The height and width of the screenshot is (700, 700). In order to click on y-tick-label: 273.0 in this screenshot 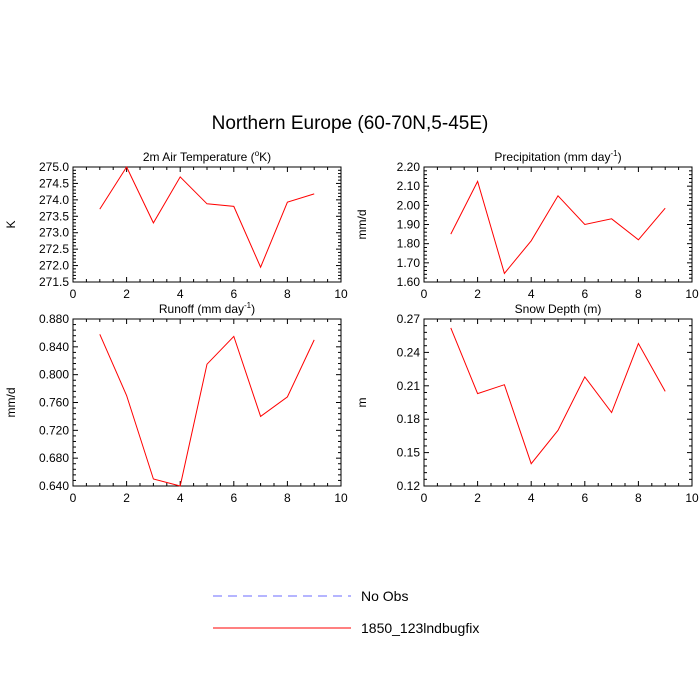, I will do `click(54, 233)`.